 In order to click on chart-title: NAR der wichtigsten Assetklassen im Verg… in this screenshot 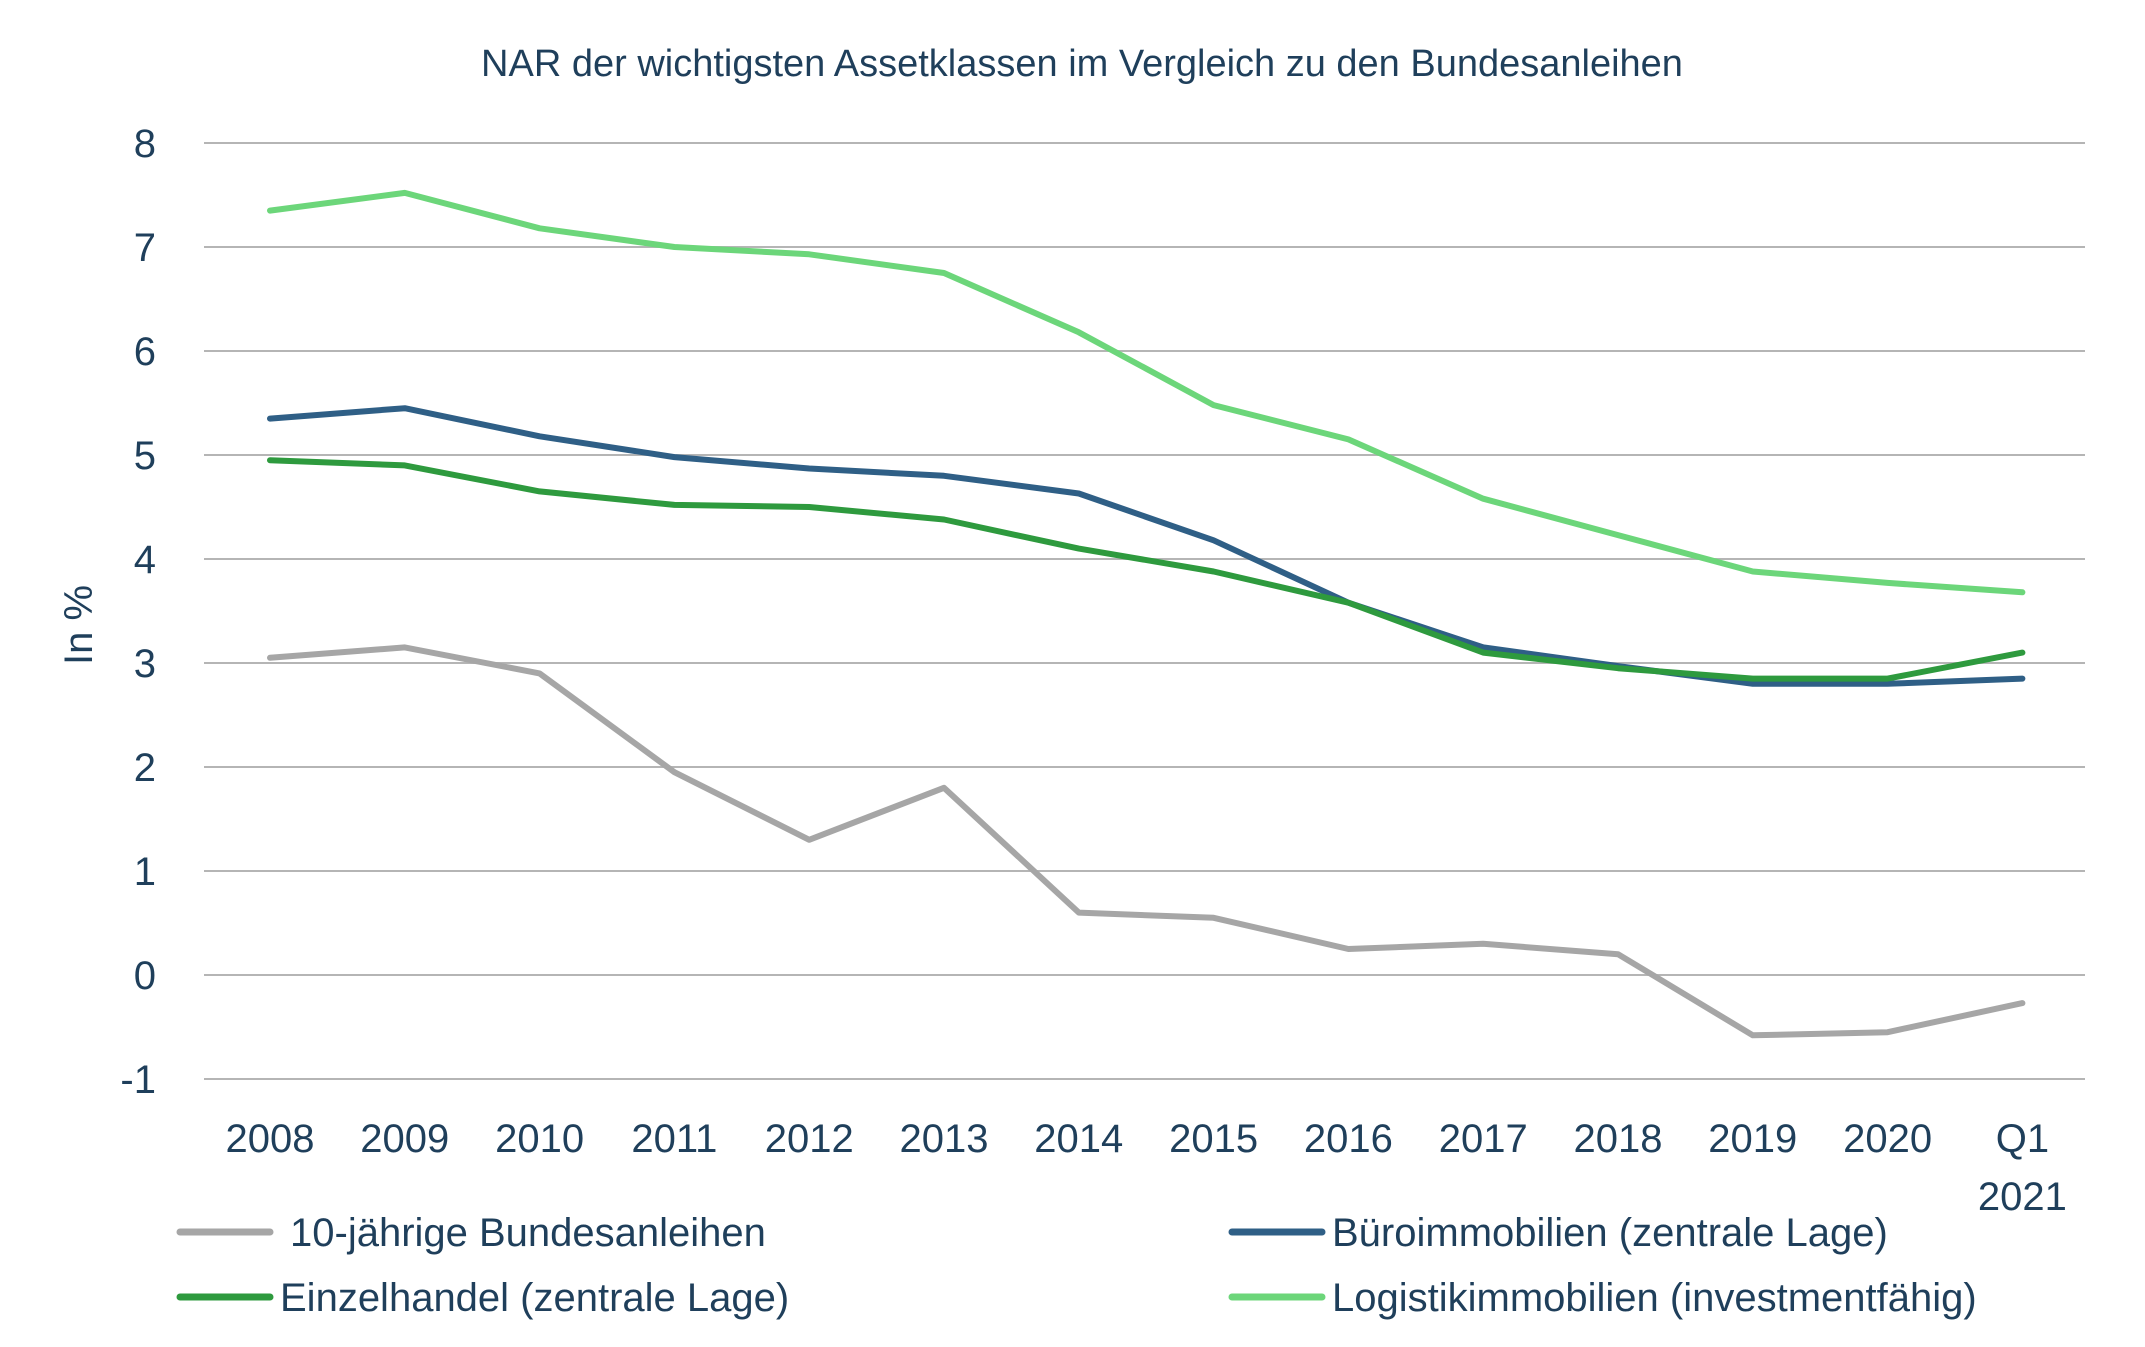, I will do `click(1082, 64)`.